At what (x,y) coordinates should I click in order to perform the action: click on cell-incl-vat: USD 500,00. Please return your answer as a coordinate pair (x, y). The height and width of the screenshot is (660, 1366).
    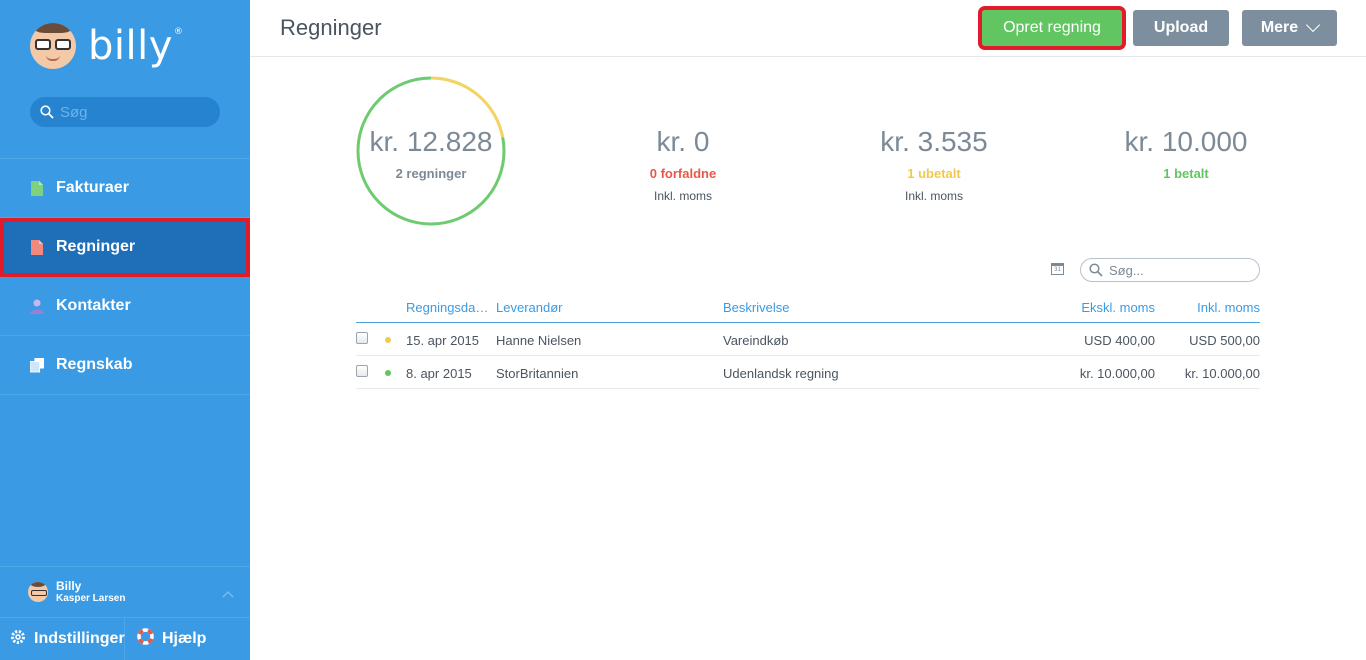
    Looking at the image, I should click on (1224, 340).